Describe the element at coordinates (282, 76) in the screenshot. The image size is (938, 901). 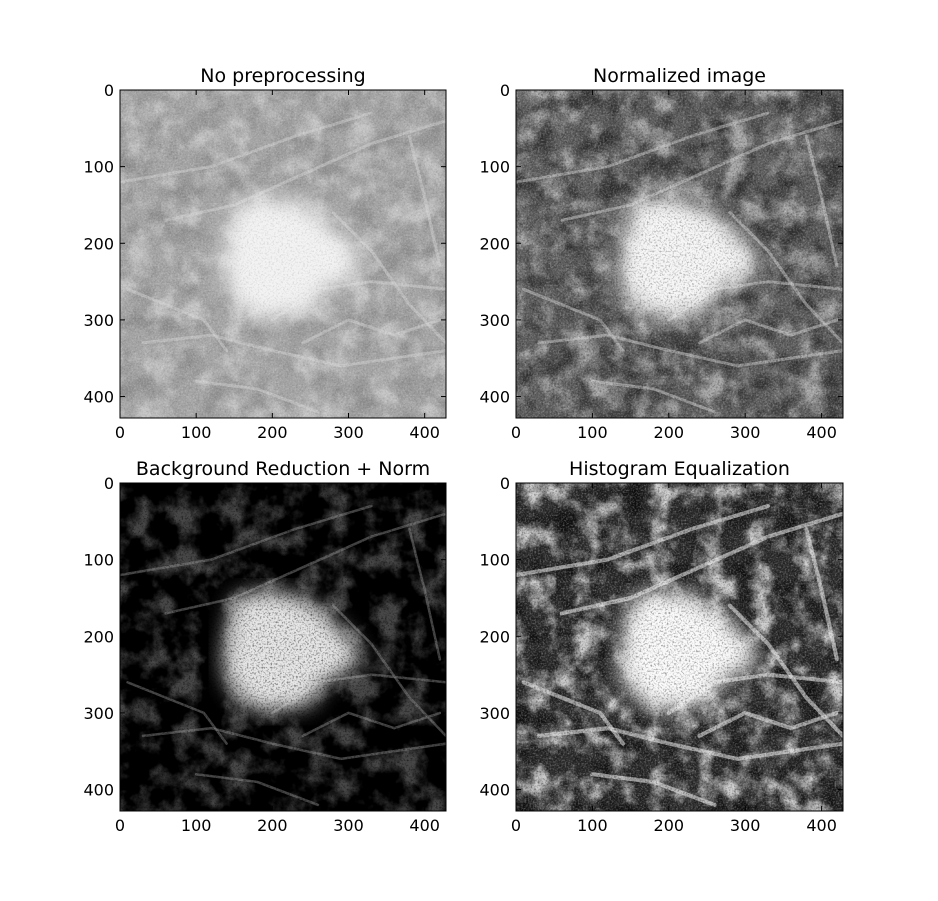
I see `panel-title: No preprocessing` at that location.